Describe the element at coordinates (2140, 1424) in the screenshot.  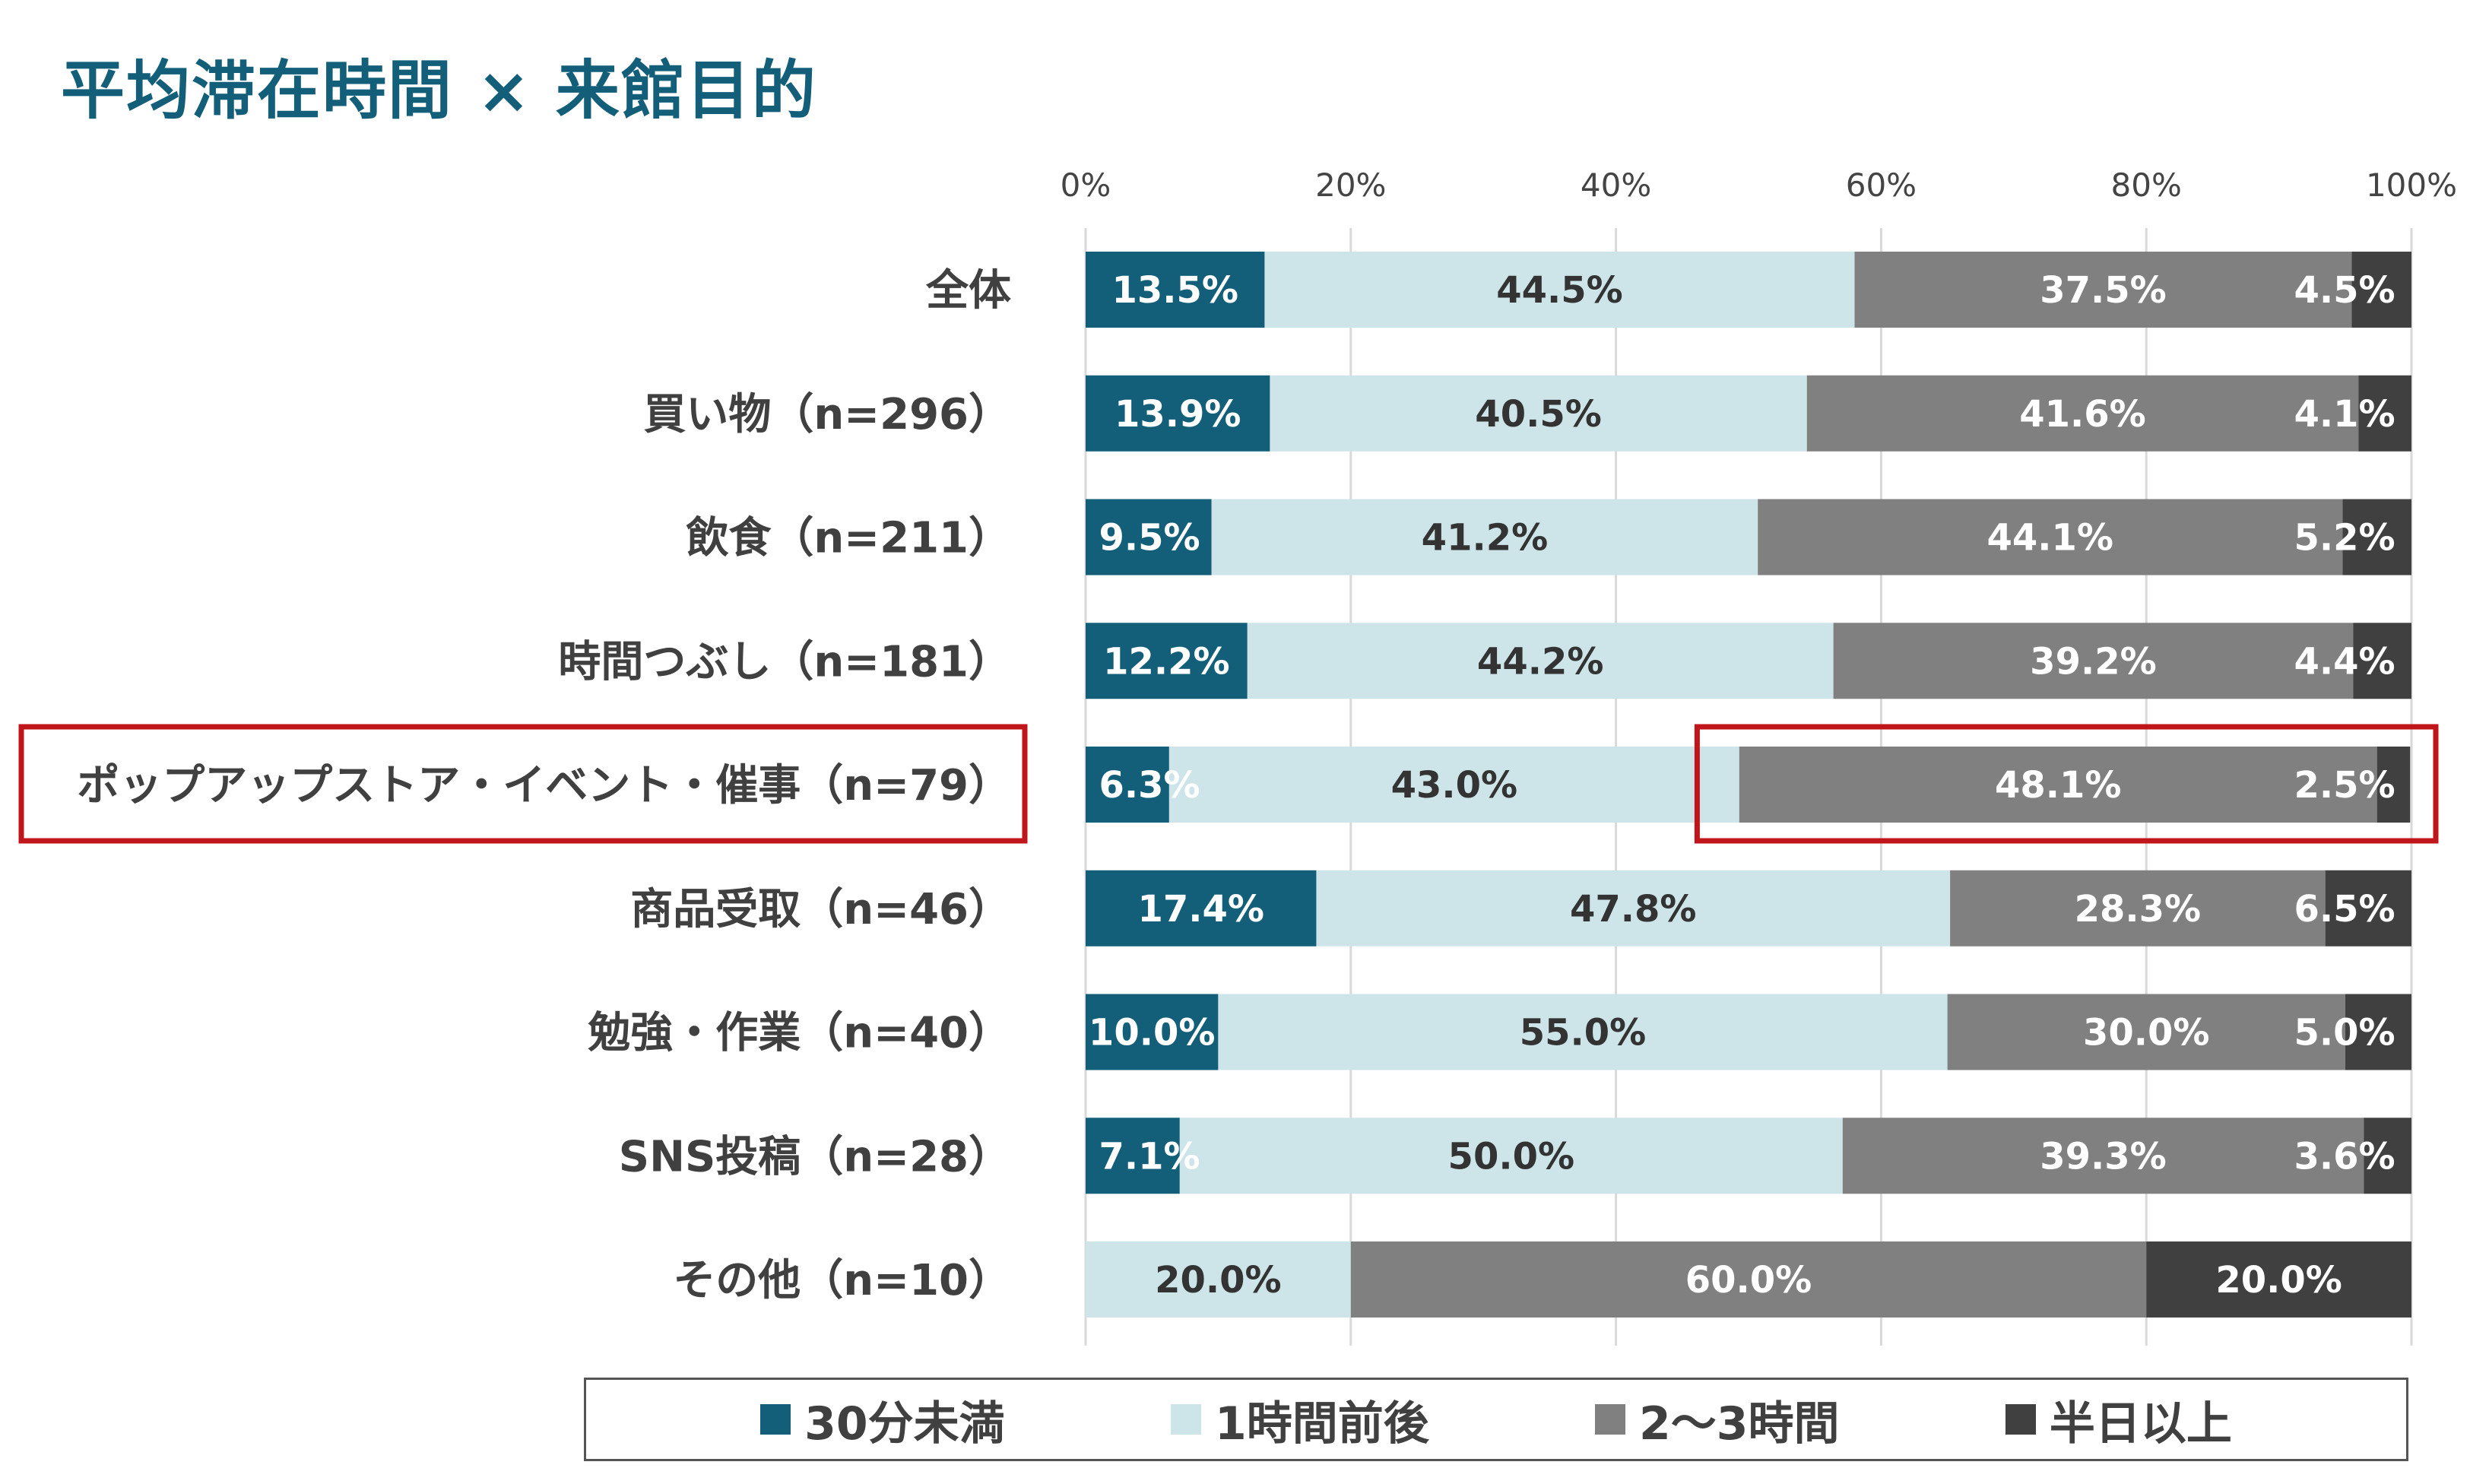
I see `legend-label: 半日以上` at that location.